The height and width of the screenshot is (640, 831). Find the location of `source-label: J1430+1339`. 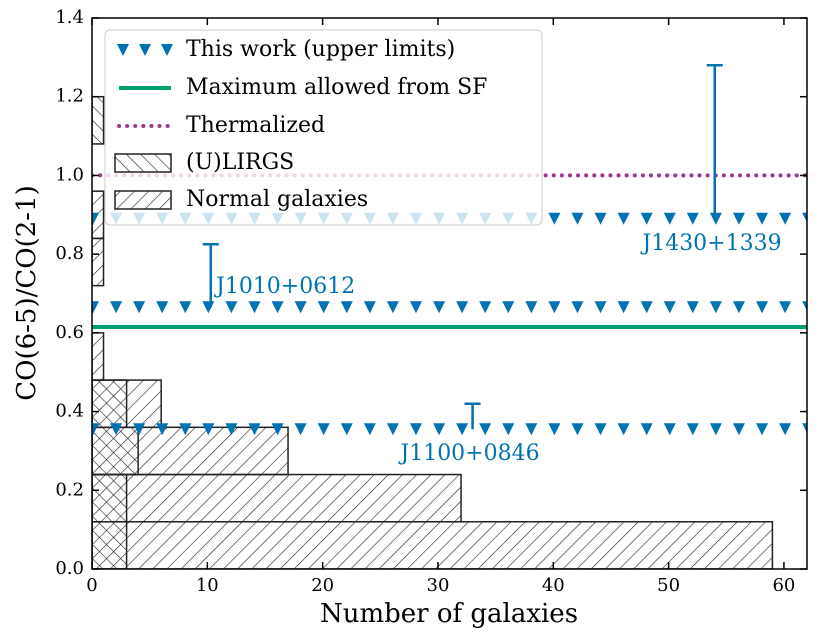

source-label: J1430+1339 is located at coordinates (710, 243).